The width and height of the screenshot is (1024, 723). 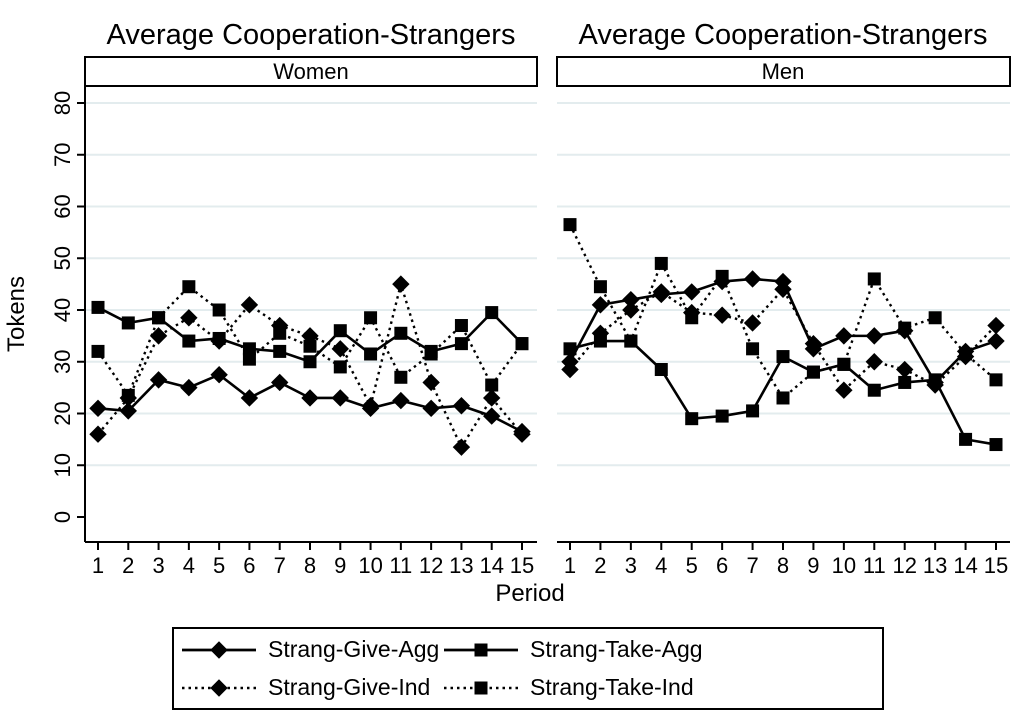 I want to click on y-axis-label: Tokens, so click(x=16, y=314).